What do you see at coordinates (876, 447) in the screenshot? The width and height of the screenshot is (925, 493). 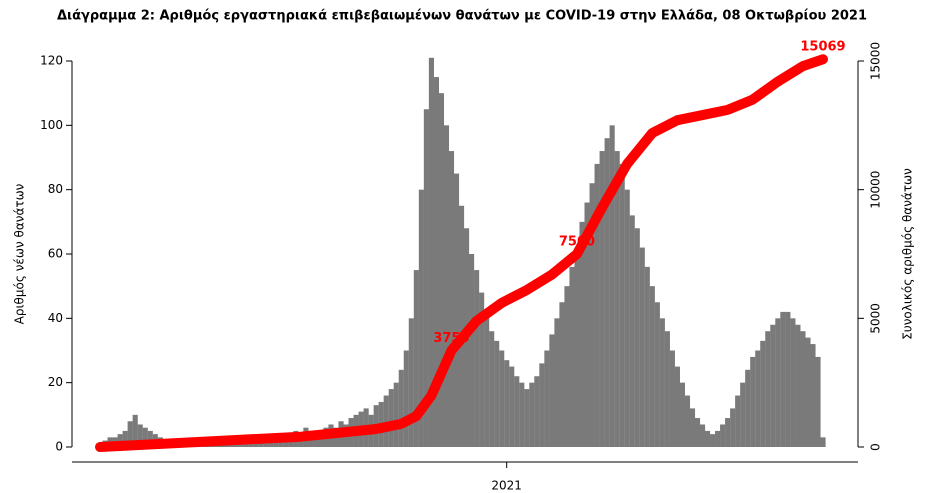 I see `y2-tick-label: 0` at bounding box center [876, 447].